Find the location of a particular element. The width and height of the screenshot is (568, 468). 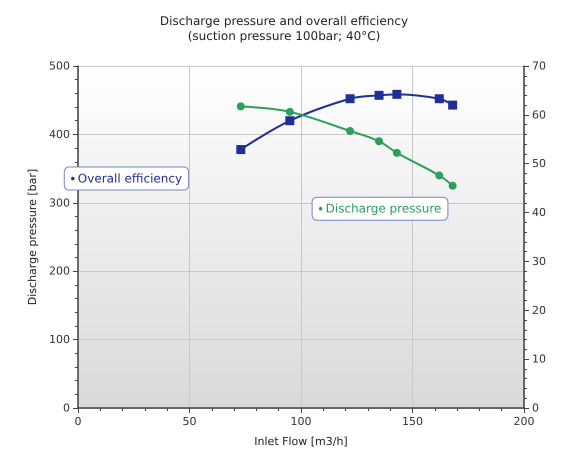

x-tick-label: 200 is located at coordinates (524, 421).